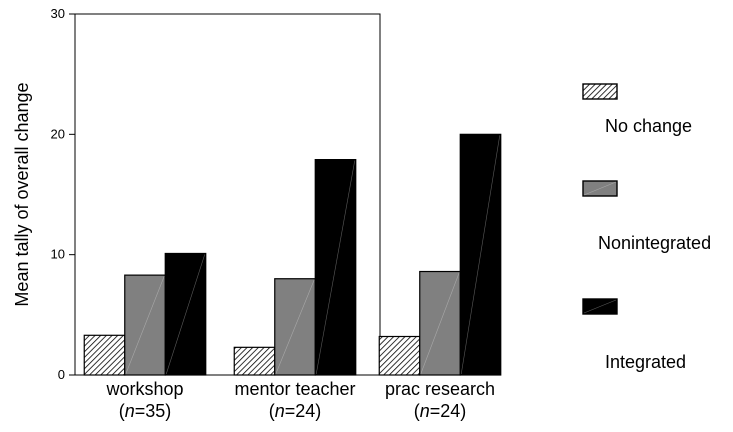 The image size is (733, 432). Describe the element at coordinates (440, 389) in the screenshot. I see `x-category-label: prac research` at that location.